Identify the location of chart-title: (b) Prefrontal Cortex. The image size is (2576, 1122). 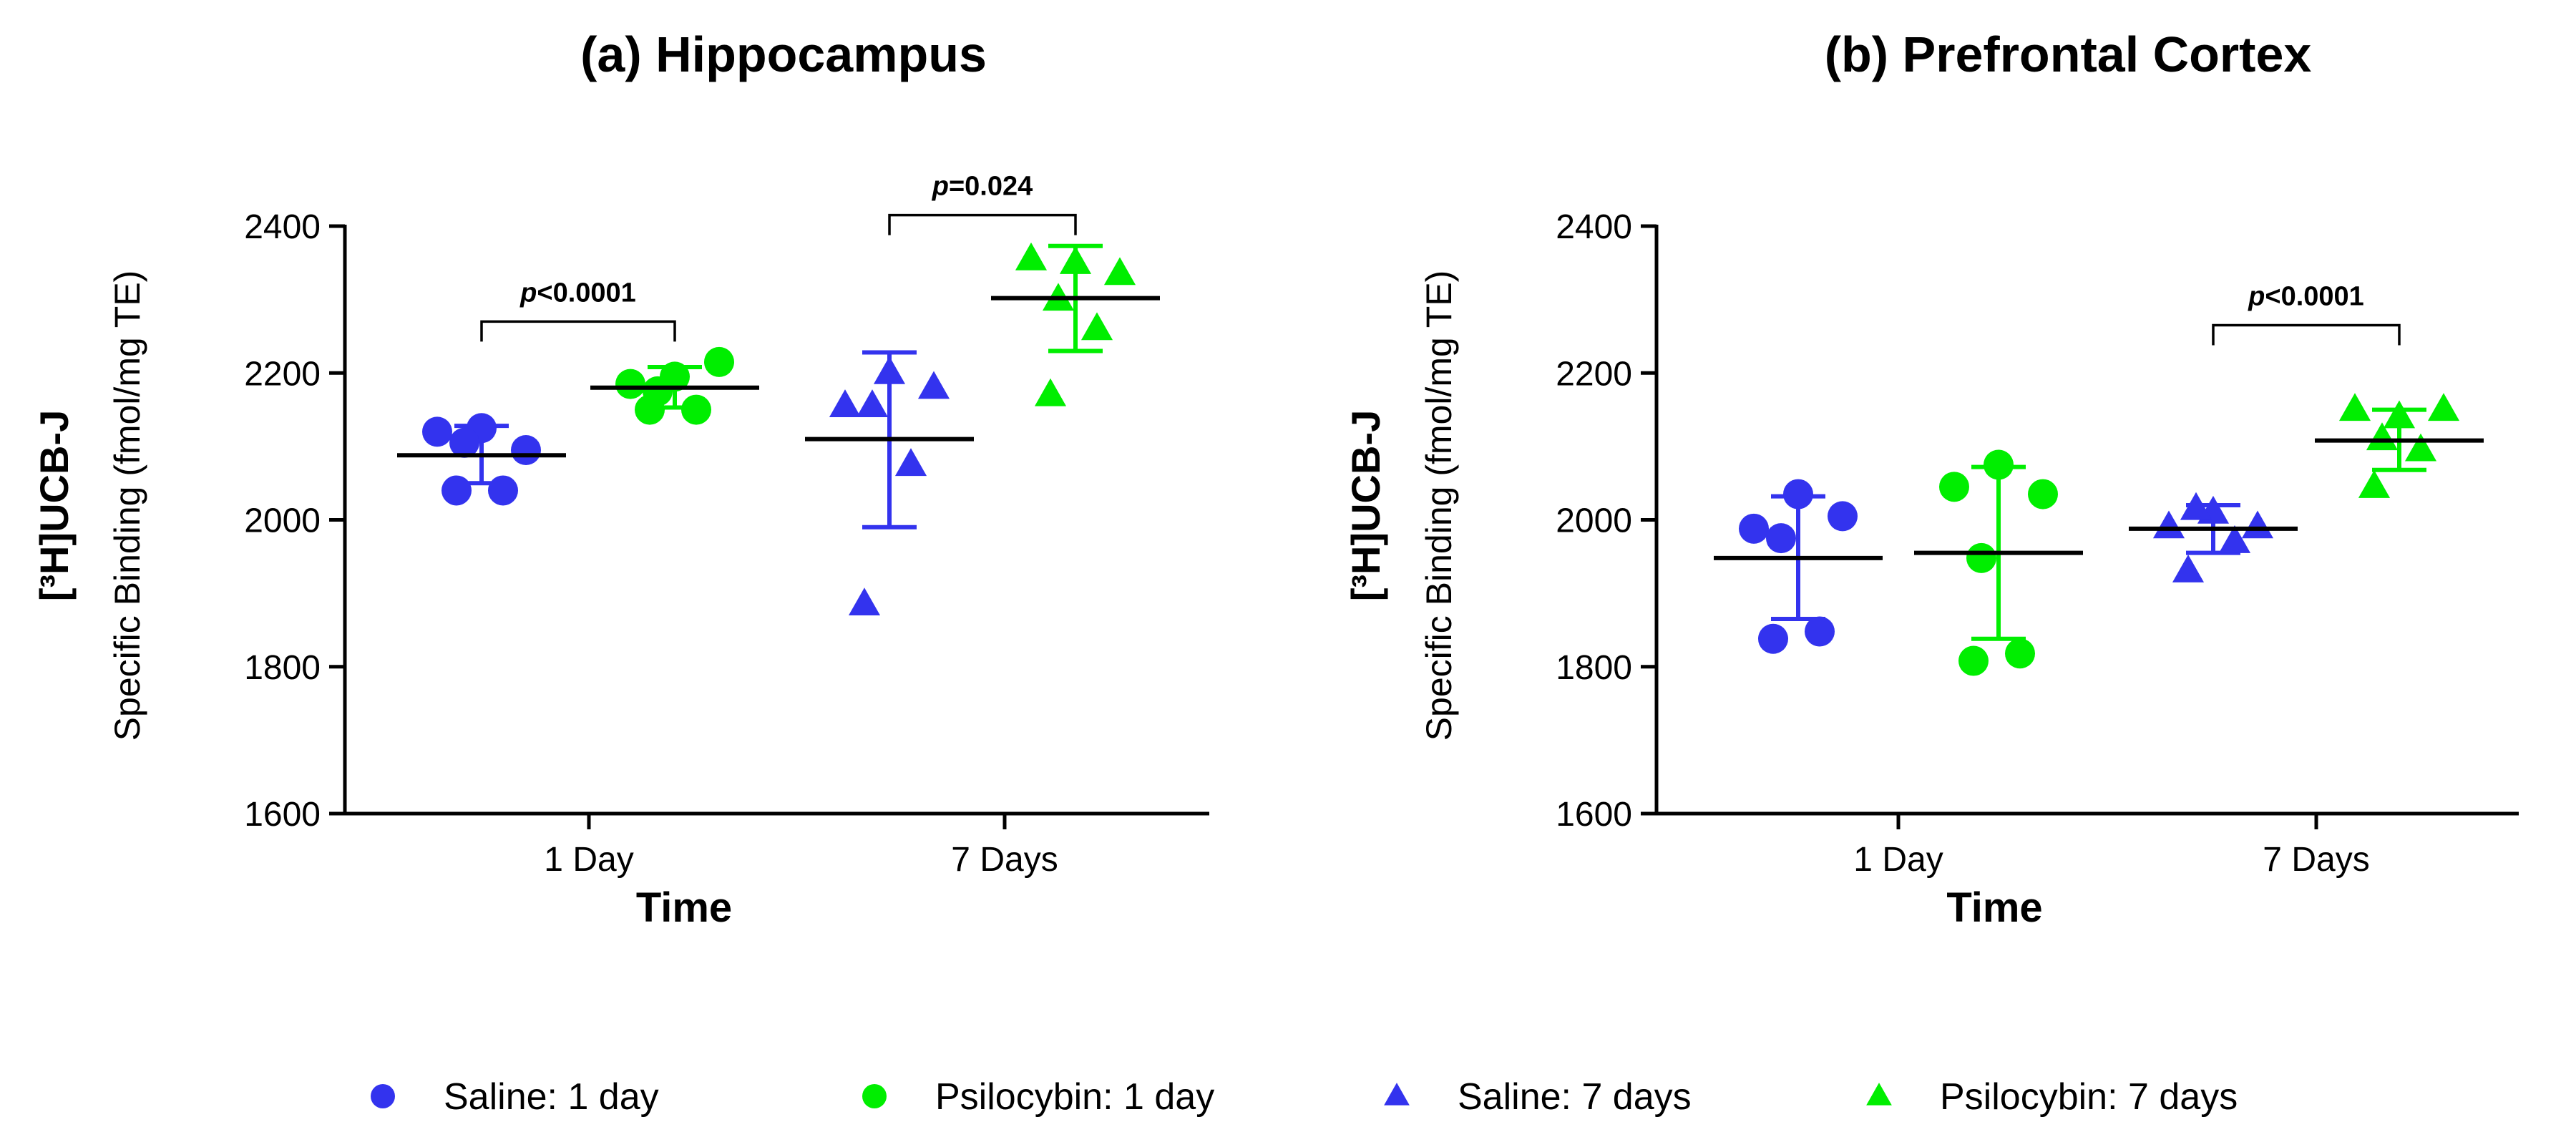
(2068, 54).